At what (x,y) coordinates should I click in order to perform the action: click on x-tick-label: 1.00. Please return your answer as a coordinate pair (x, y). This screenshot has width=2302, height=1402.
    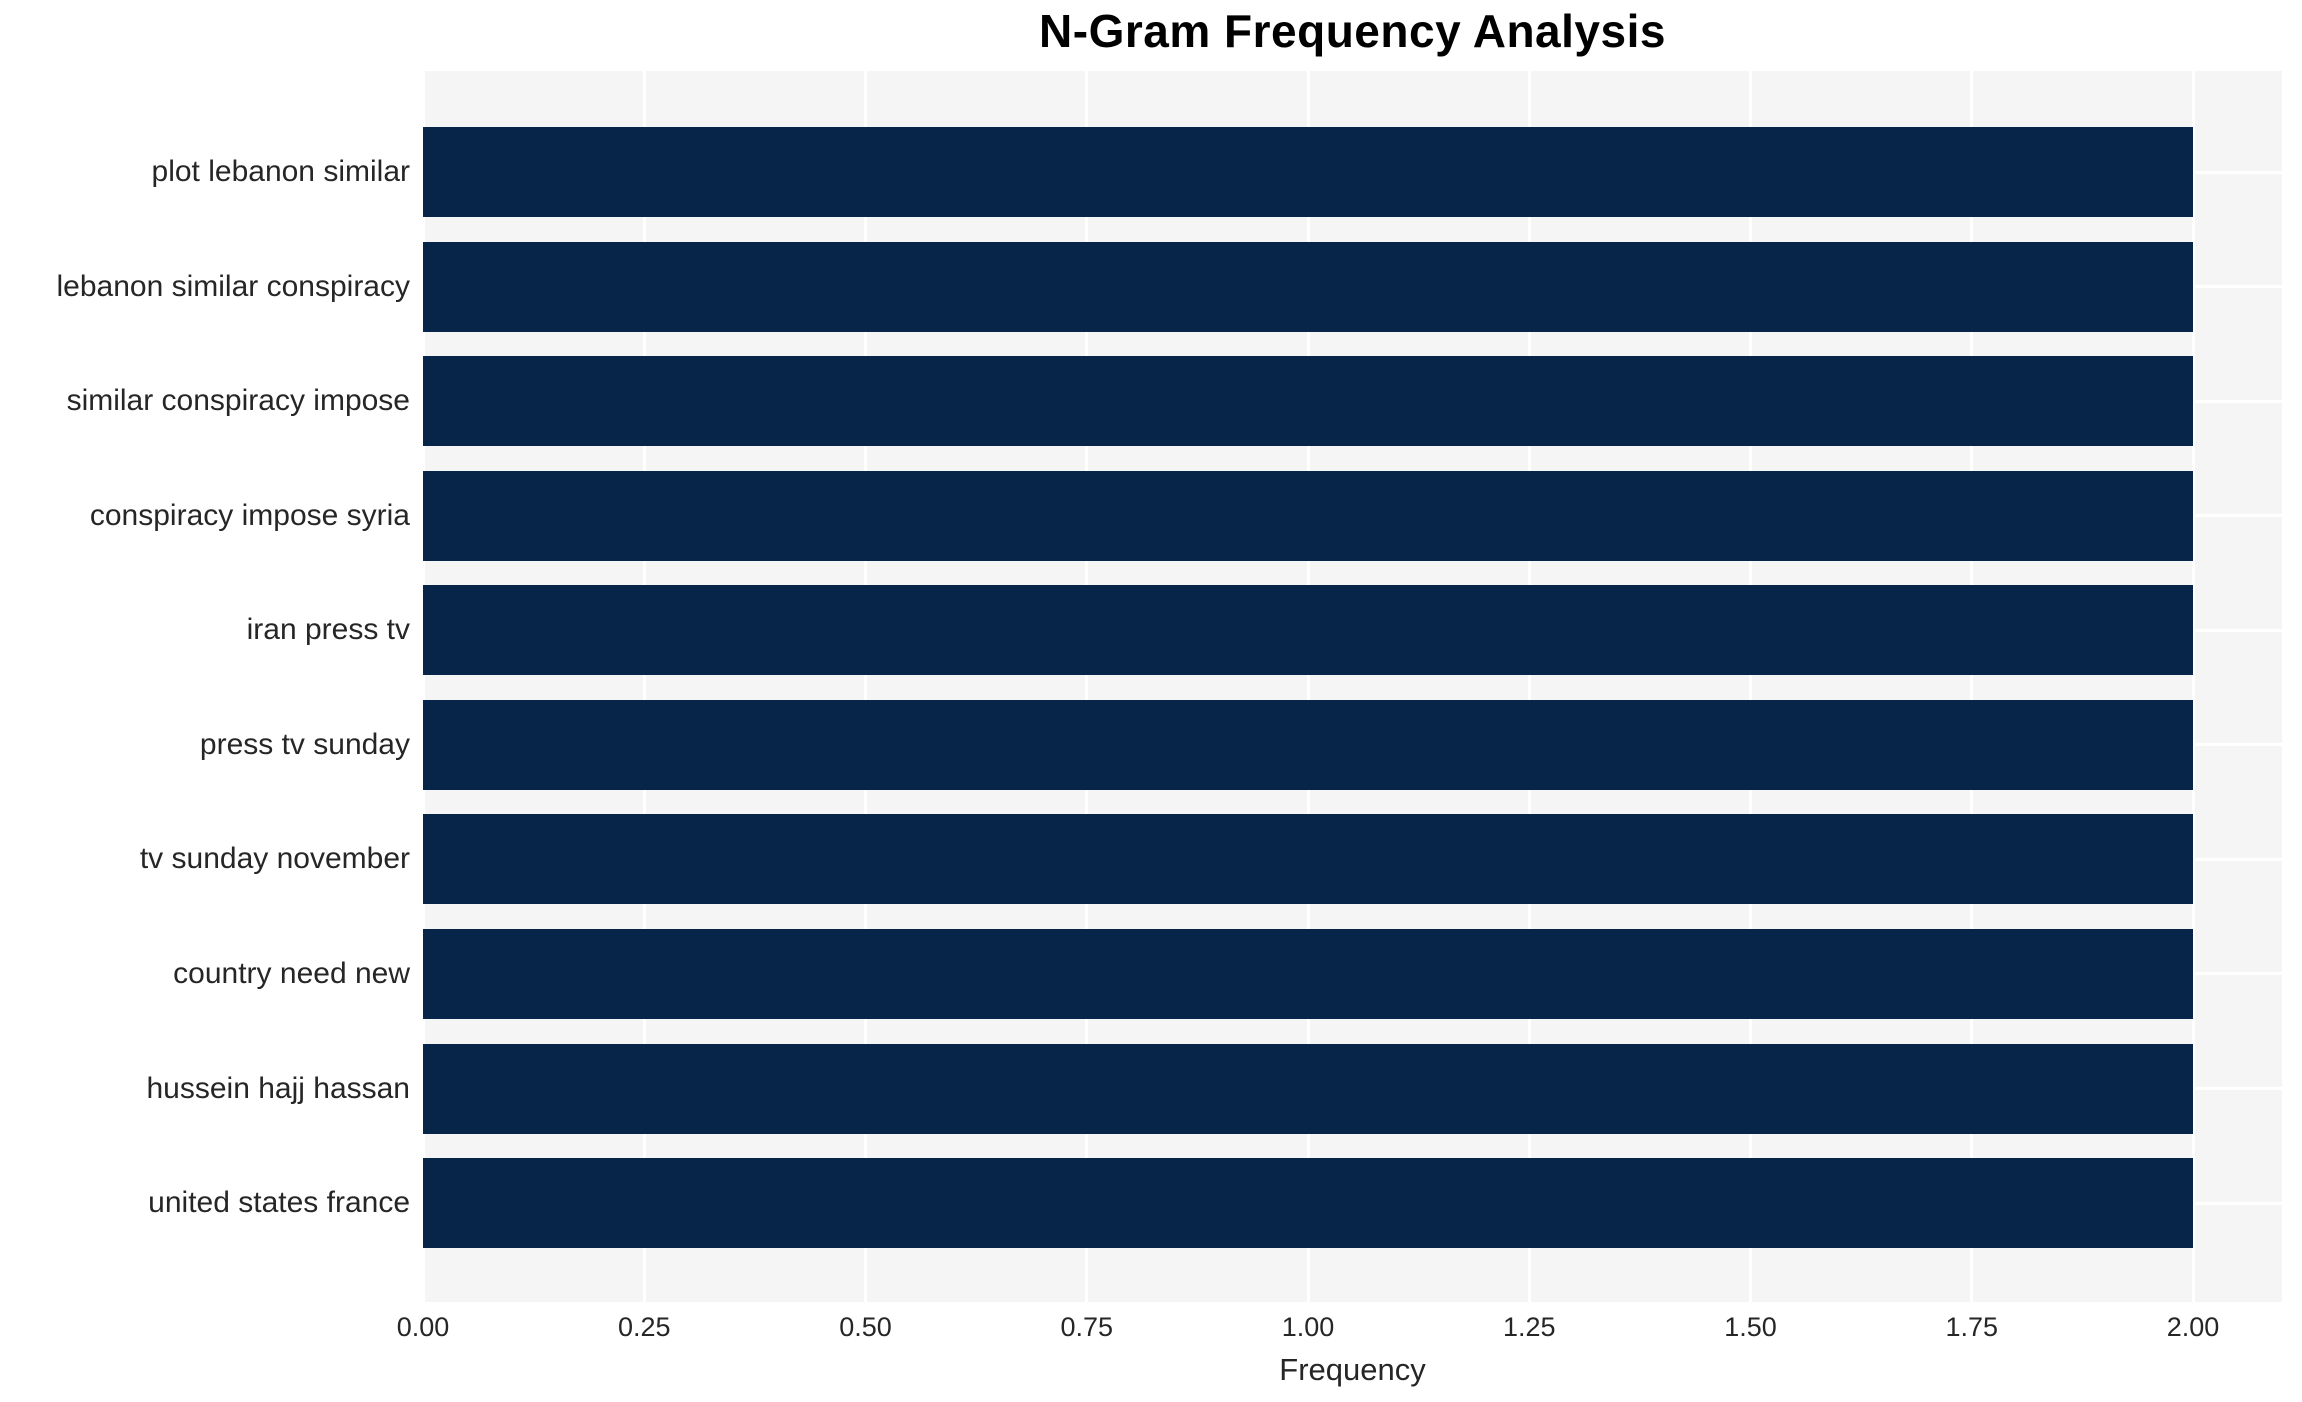
    Looking at the image, I should click on (1308, 1327).